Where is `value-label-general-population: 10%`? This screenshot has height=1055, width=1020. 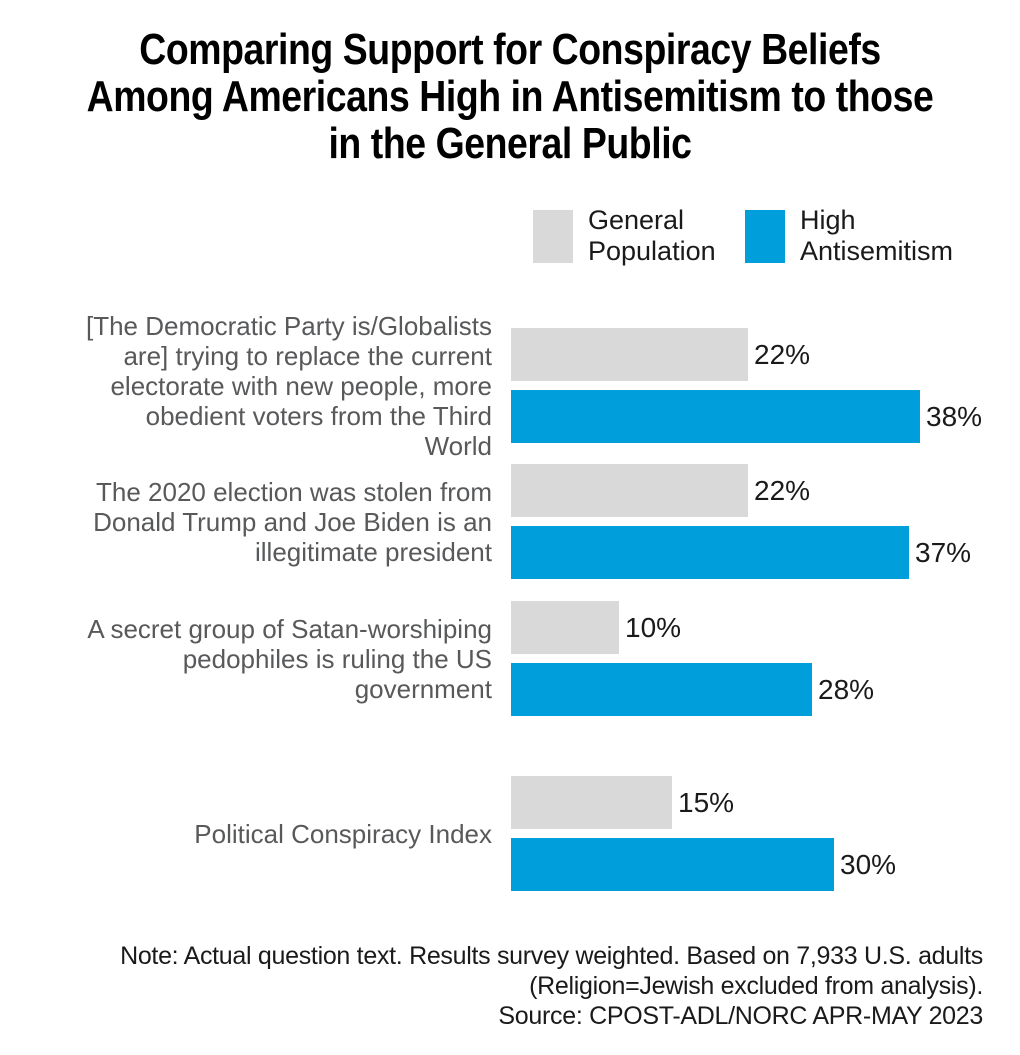
value-label-general-population: 10% is located at coordinates (653, 627).